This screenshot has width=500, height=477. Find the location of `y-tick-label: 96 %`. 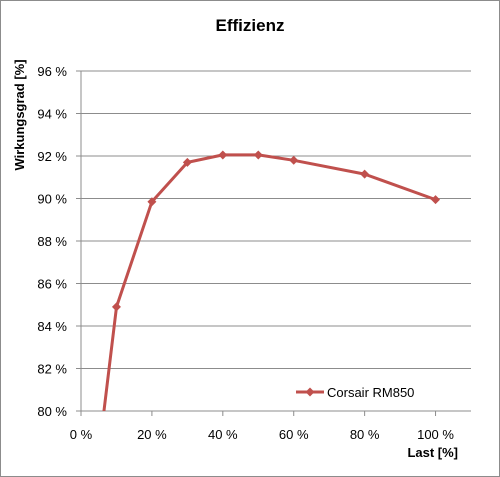

y-tick-label: 96 % is located at coordinates (52, 71).